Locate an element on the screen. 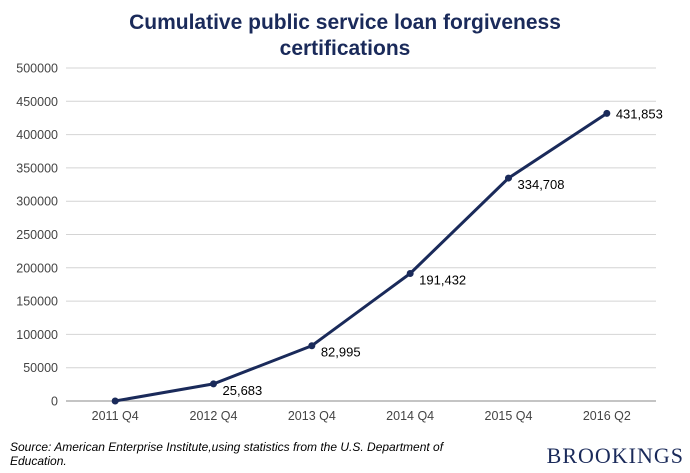 This screenshot has height=473, width=690. y-tick-label: 100000 is located at coordinates (37, 335).